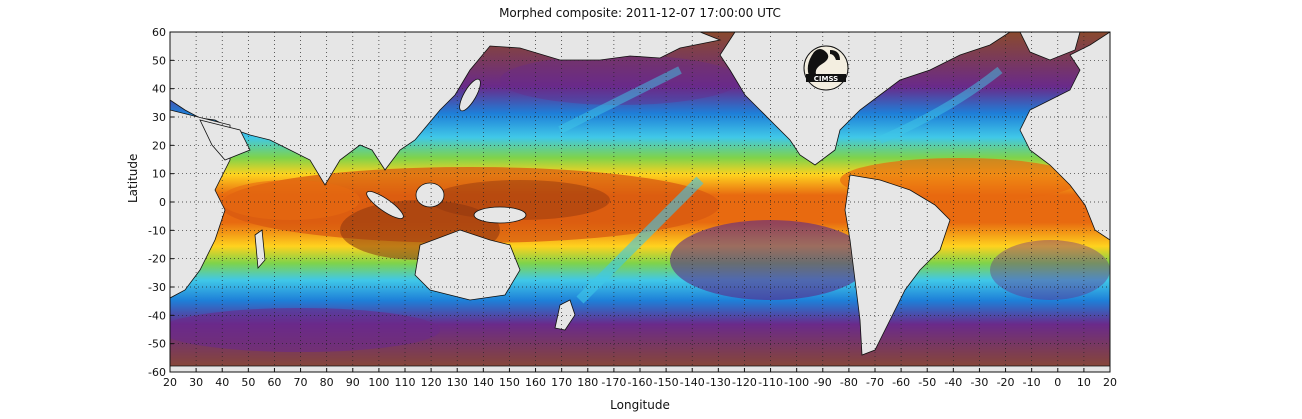 Image resolution: width=1302 pixels, height=419 pixels. What do you see at coordinates (865, 99) in the screenshot?
I see `land-north-america` at bounding box center [865, 99].